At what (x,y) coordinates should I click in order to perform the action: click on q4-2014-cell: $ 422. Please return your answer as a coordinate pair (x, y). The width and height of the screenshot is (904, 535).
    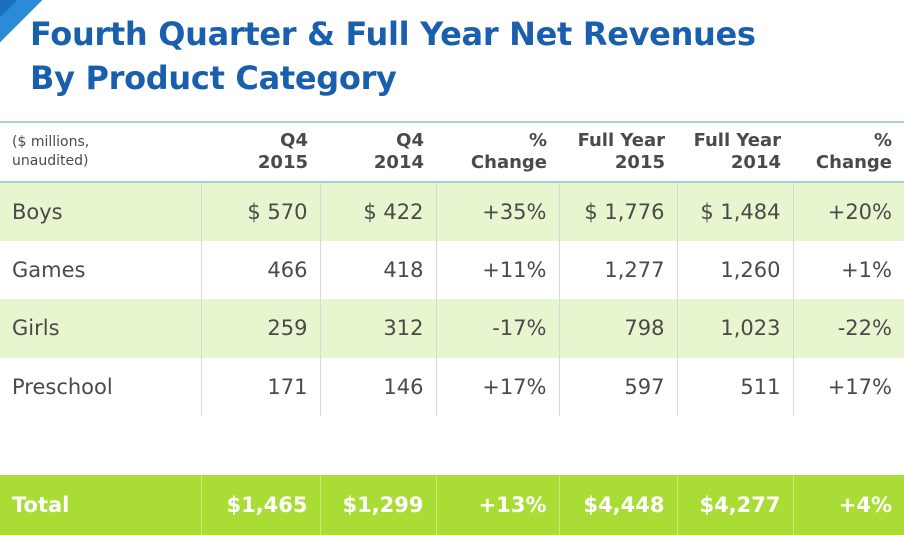
    Looking at the image, I should click on (377, 211).